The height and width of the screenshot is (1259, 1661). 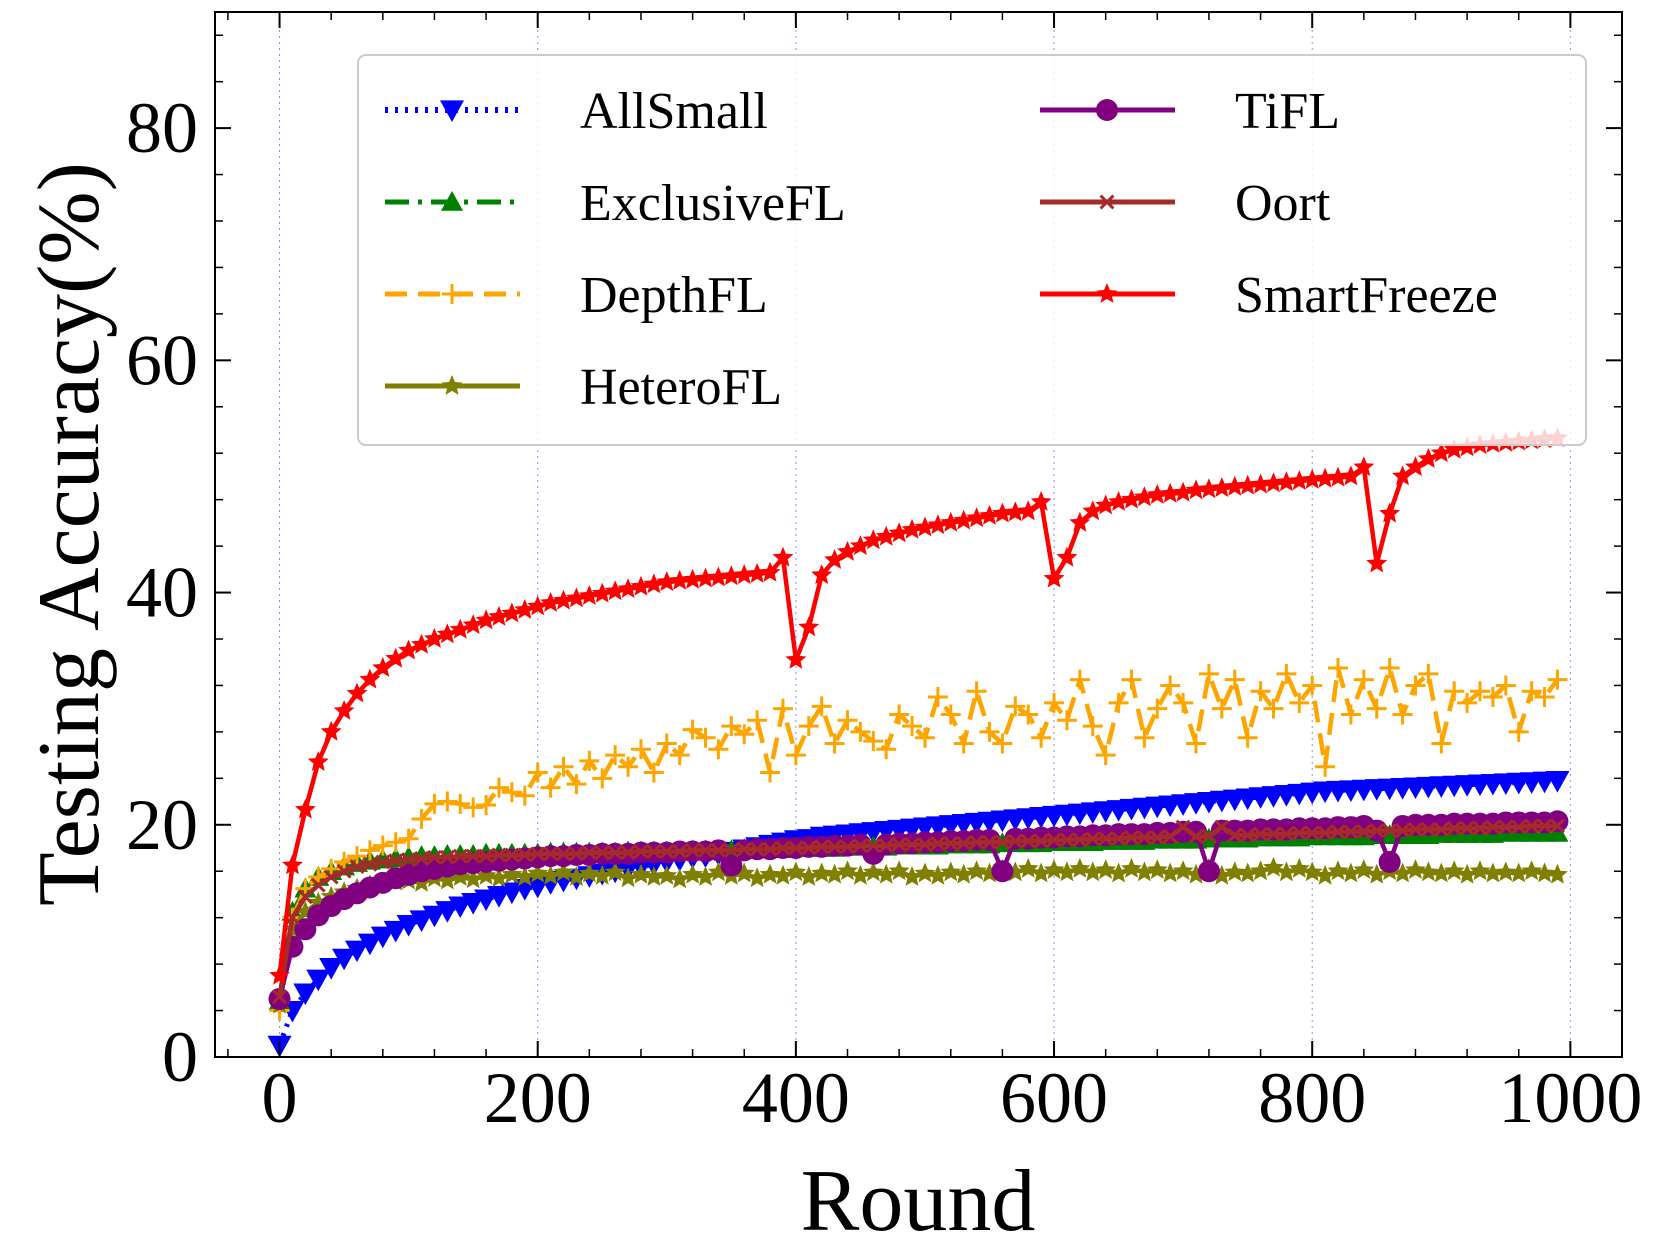 I want to click on legend-swatch-marker, so click(x=452, y=201).